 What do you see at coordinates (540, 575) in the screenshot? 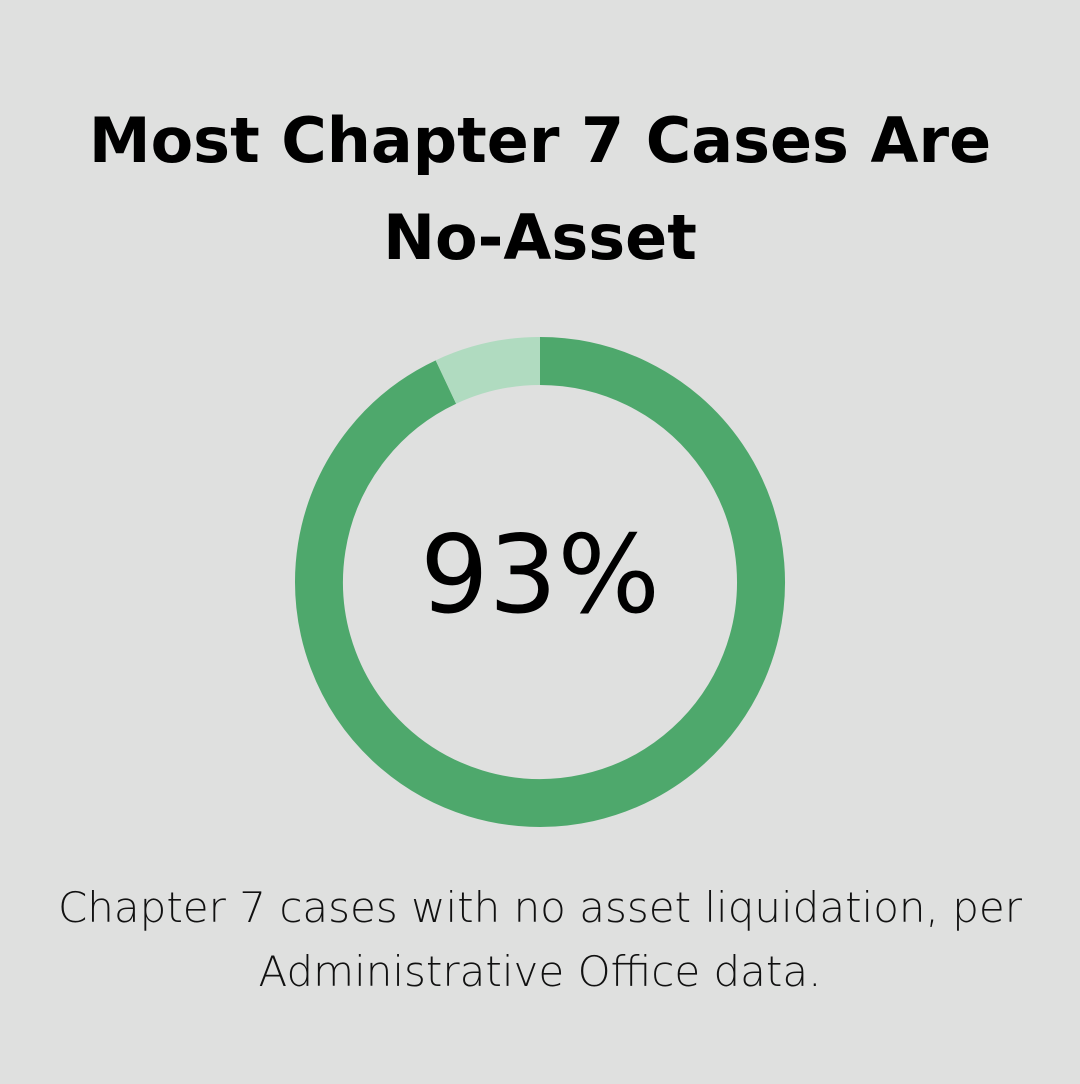
I see `center-label: 93%` at bounding box center [540, 575].